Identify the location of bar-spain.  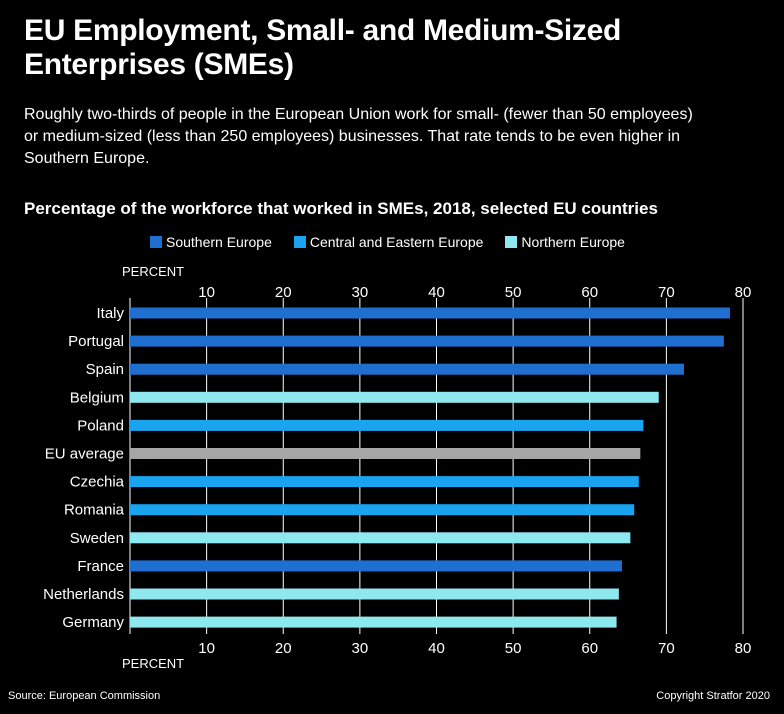
(407, 369).